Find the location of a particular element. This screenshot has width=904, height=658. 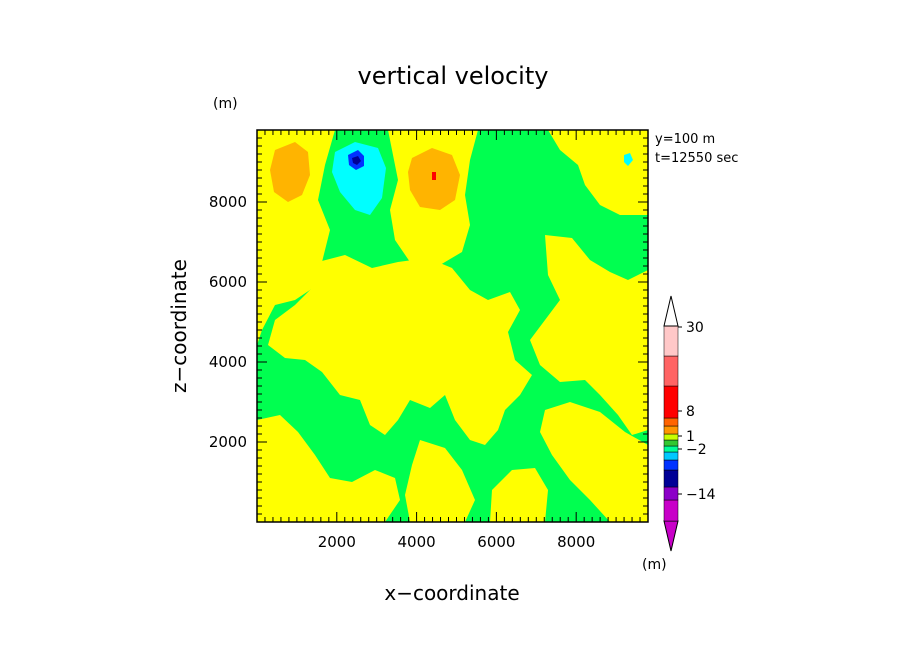

y-tick-label: 6000 is located at coordinates (228, 282).